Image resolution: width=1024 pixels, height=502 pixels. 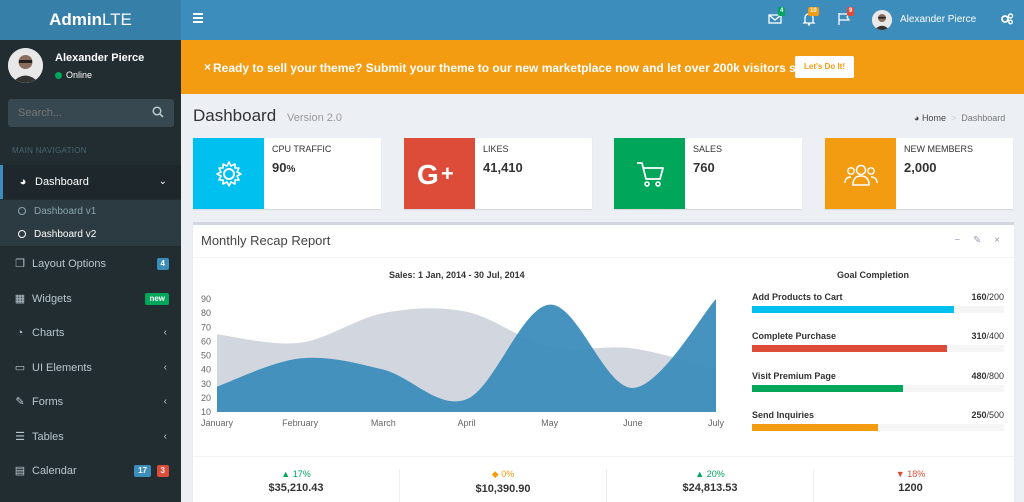 I want to click on goal-label: Visit Premium Page, so click(x=794, y=376).